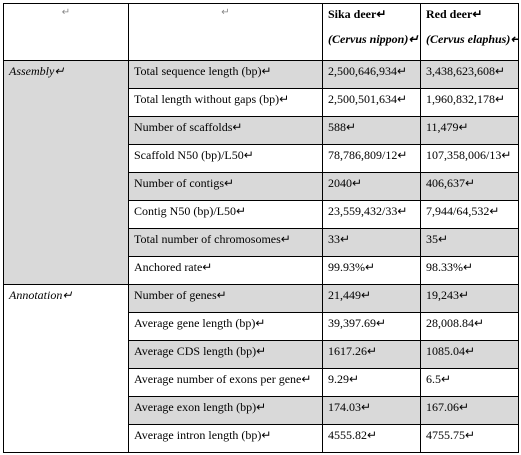 The width and height of the screenshot is (521, 455). Describe the element at coordinates (225, 214) in the screenshot. I see `metric-name: Contig N50 (bp)/L50↵` at that location.